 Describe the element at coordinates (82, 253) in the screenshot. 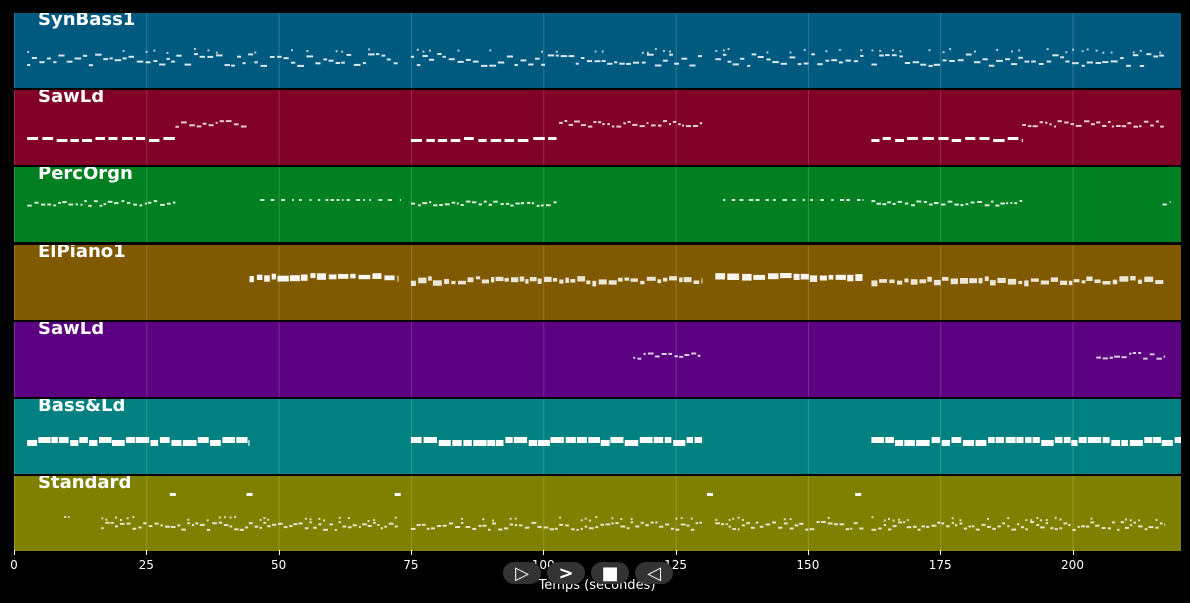

I see `track-label: ElPiano1` at that location.